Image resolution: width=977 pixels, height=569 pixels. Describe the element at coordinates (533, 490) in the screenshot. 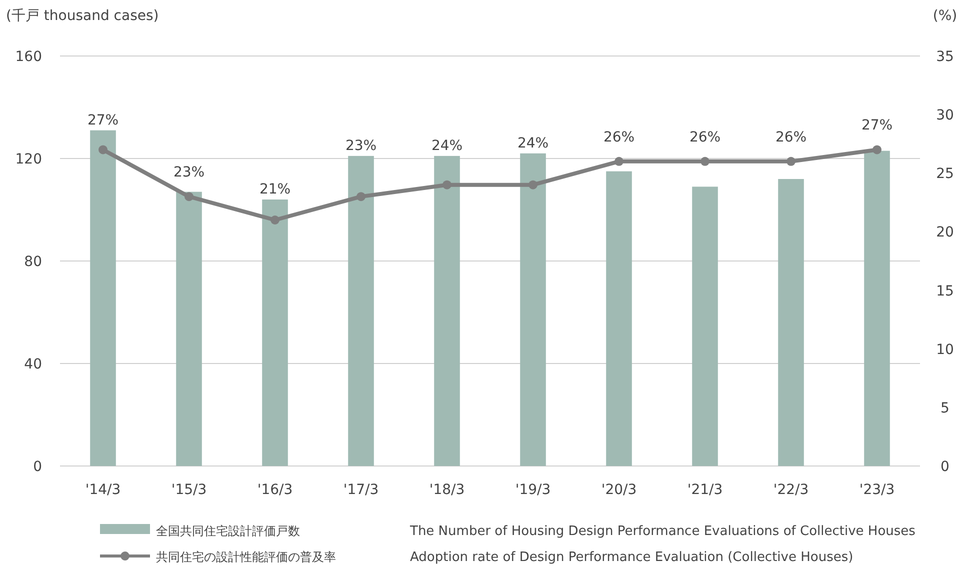

I see `x-tick-label: '19/3` at that location.